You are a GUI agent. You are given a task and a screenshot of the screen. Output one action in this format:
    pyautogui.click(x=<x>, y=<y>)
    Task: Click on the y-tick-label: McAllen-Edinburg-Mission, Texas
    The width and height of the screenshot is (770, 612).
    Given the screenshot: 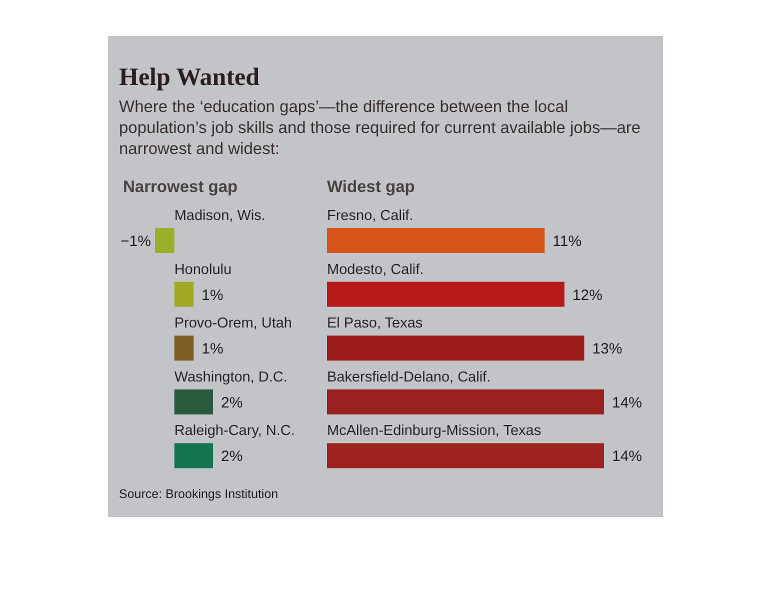 What is the action you would take?
    pyautogui.click(x=434, y=431)
    